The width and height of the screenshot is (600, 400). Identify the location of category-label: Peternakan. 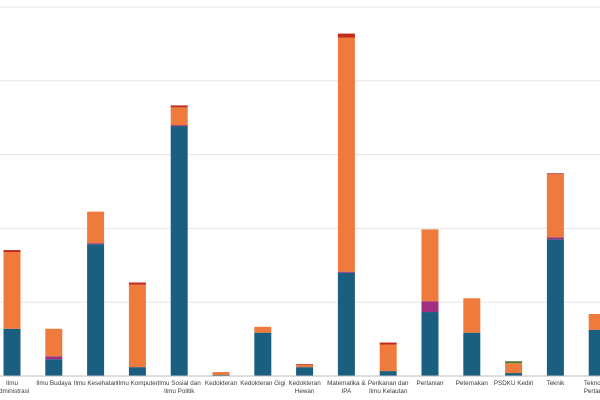
(472, 383).